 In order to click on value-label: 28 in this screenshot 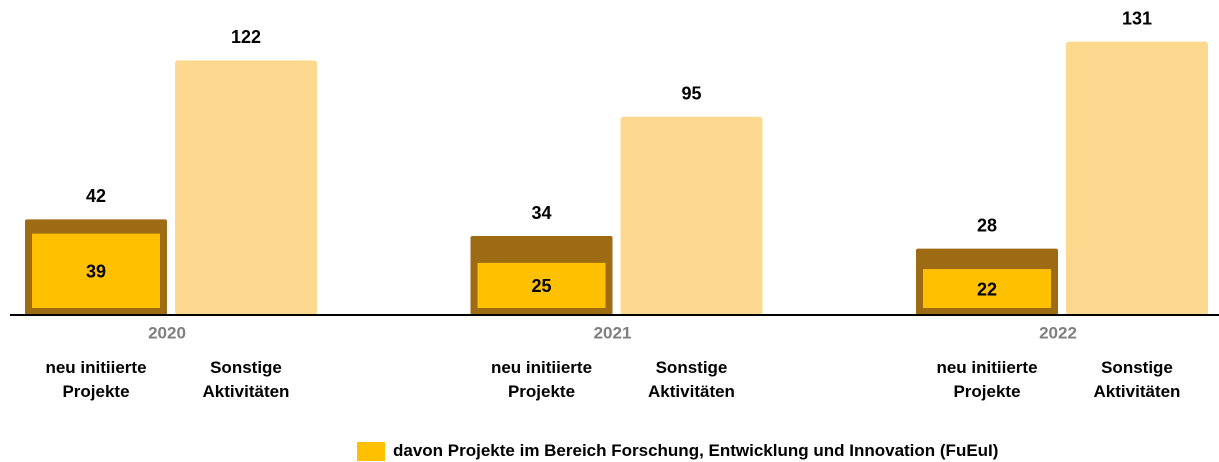, I will do `click(987, 225)`.